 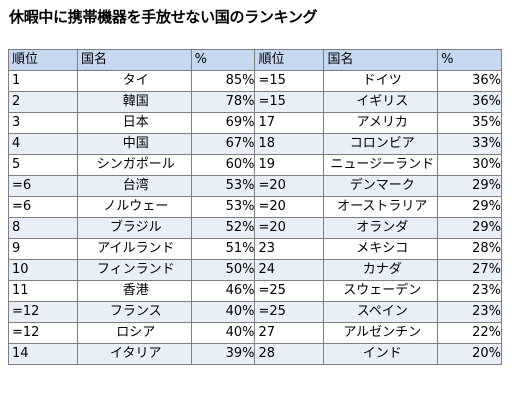 I want to click on table-row: 8 ブラジル 52% =20 オランダ 29%, so click(x=255, y=228).